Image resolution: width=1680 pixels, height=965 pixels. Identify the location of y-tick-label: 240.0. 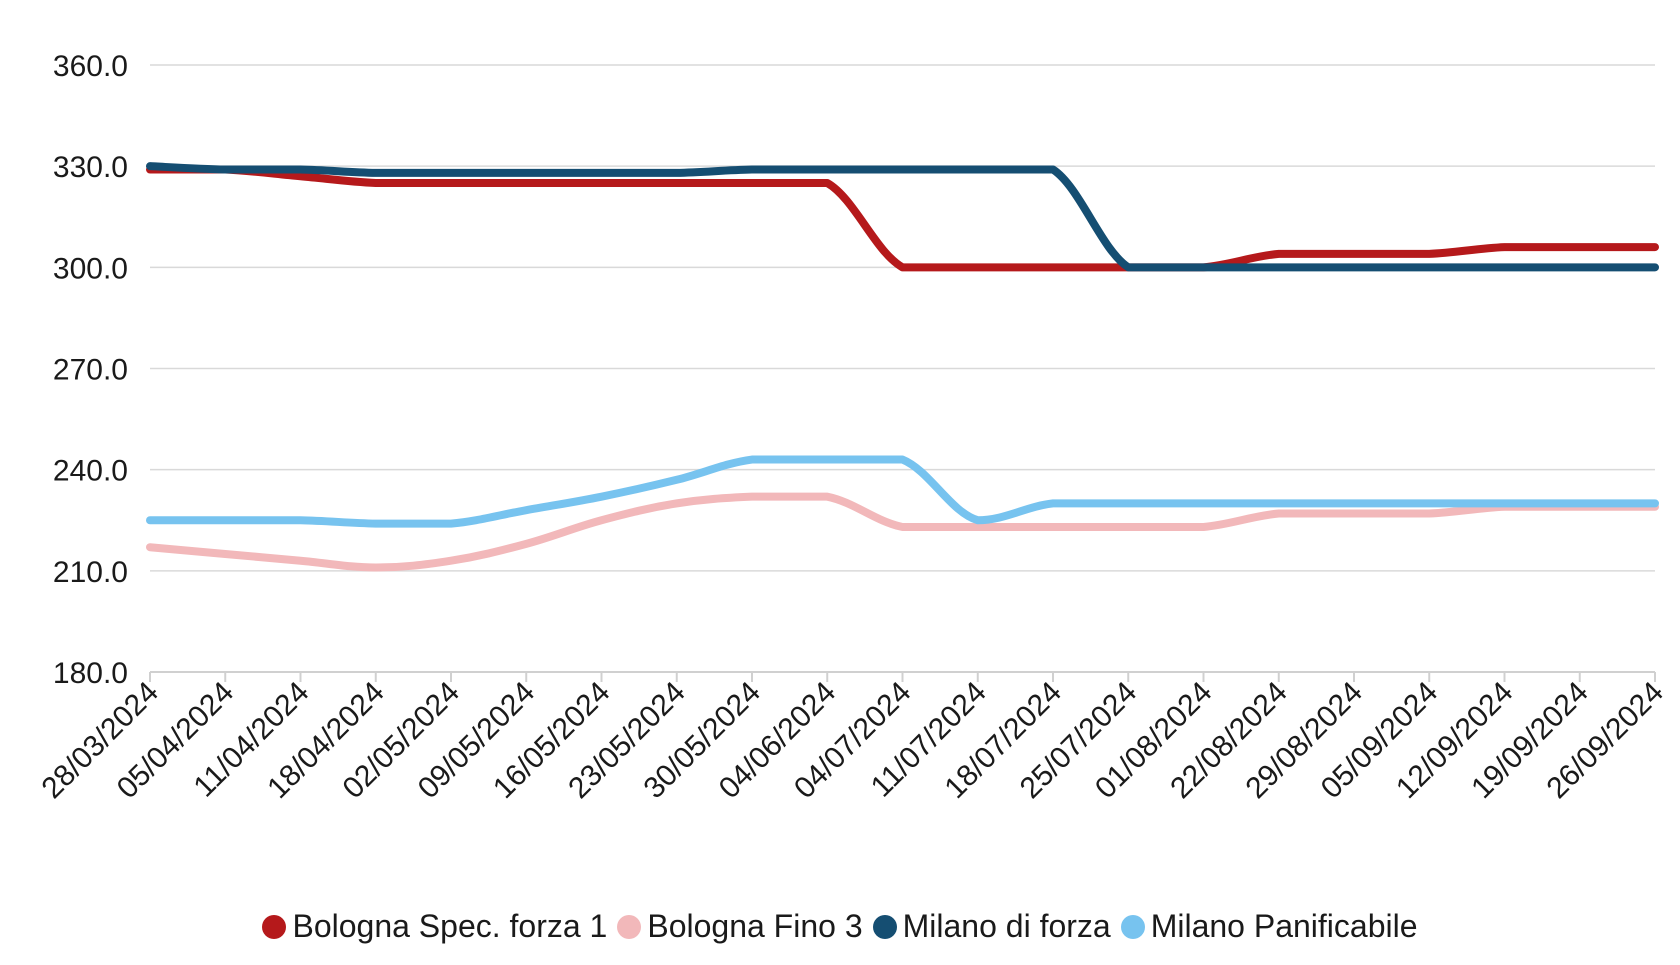
(90, 471).